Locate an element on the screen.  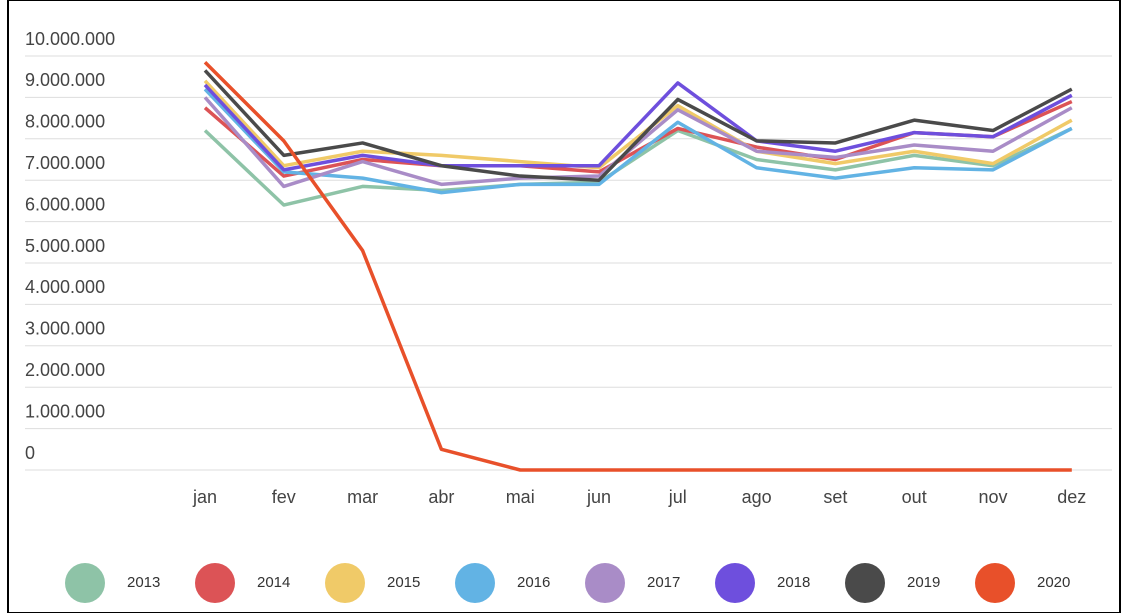
x-tick-label: jun is located at coordinates (598, 497).